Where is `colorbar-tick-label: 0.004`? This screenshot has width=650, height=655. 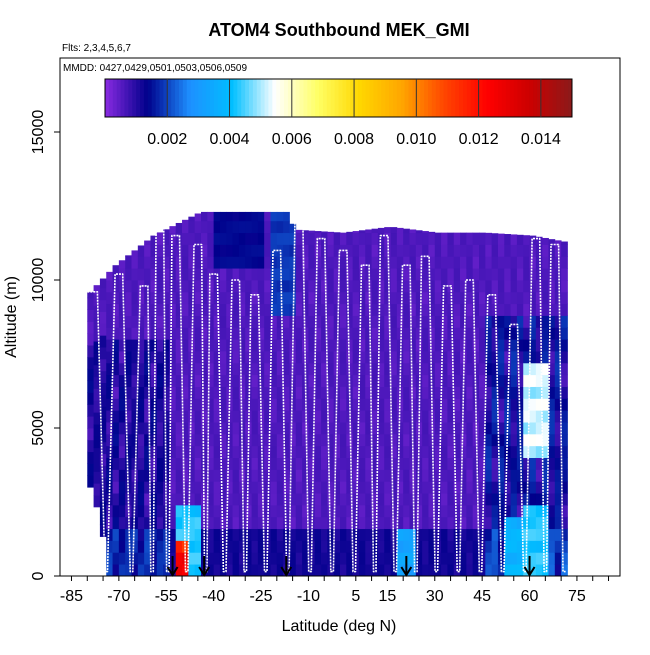 colorbar-tick-label: 0.004 is located at coordinates (230, 139).